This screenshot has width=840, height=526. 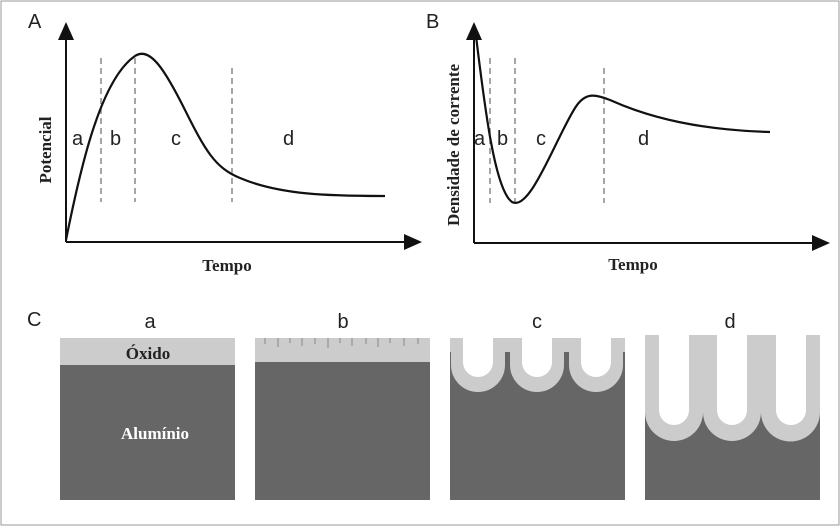 I want to click on current-curve, so click(x=622, y=119).